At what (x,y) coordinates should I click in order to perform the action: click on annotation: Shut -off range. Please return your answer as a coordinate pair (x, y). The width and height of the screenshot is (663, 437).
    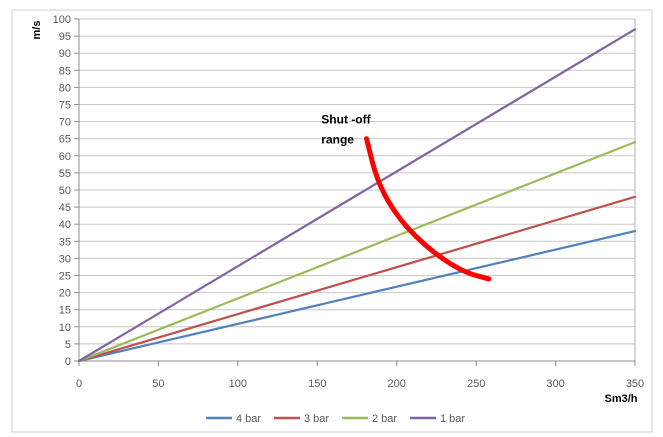
    Looking at the image, I should click on (406, 197).